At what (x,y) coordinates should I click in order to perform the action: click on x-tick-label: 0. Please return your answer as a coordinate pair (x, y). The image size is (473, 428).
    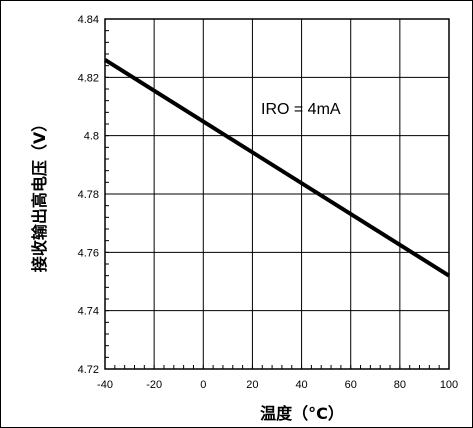
    Looking at the image, I should click on (203, 385).